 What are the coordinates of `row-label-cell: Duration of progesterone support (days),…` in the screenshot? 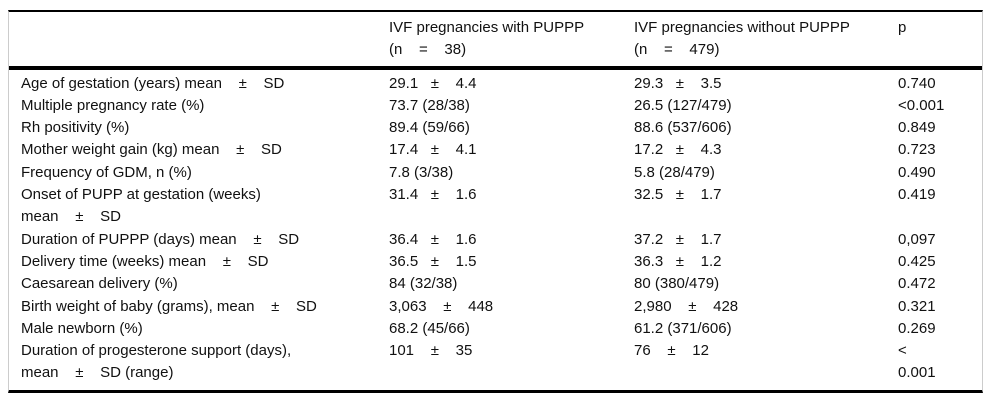 It's located at (156, 362).